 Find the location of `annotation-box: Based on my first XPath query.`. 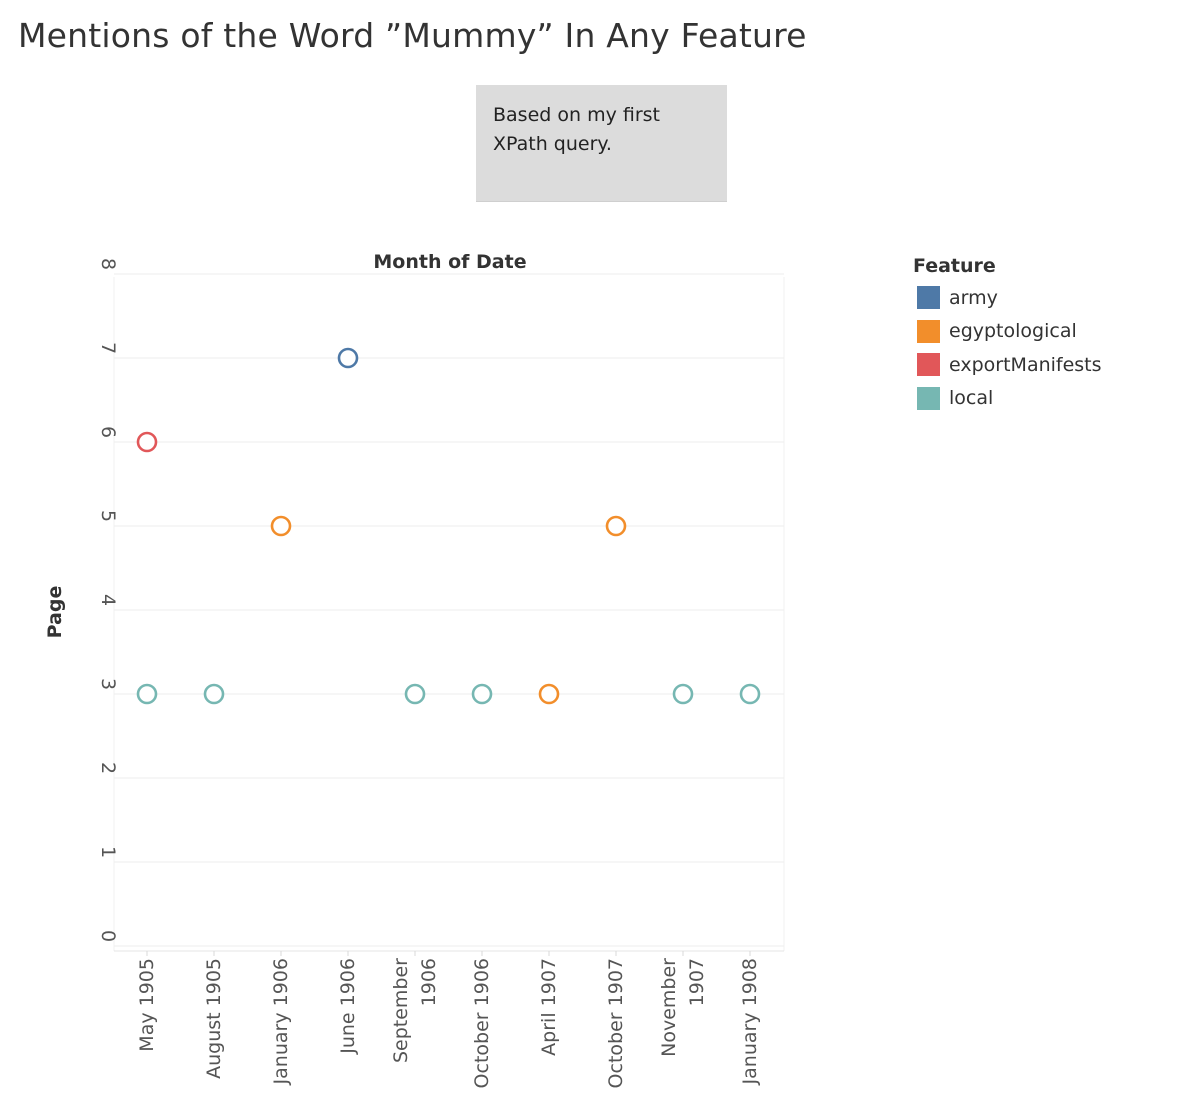

annotation-box: Based on my first XPath query. is located at coordinates (601, 143).